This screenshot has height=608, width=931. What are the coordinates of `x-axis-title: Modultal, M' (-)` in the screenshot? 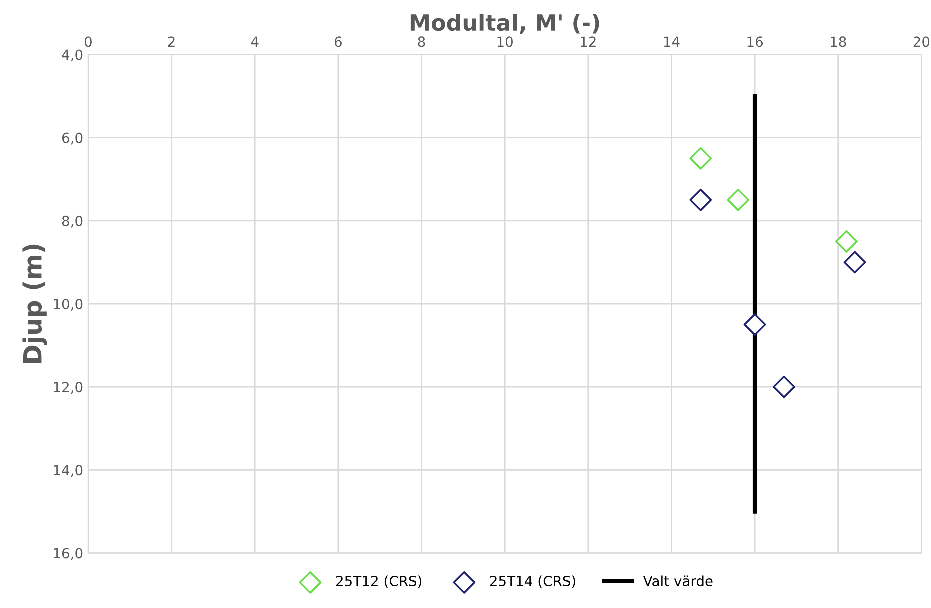 It's located at (505, 24).